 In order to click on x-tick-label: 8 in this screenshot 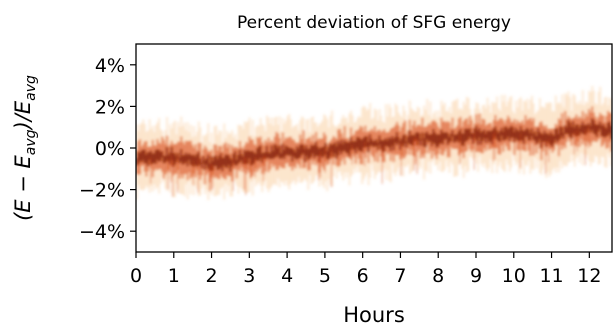, I will do `click(438, 276)`.